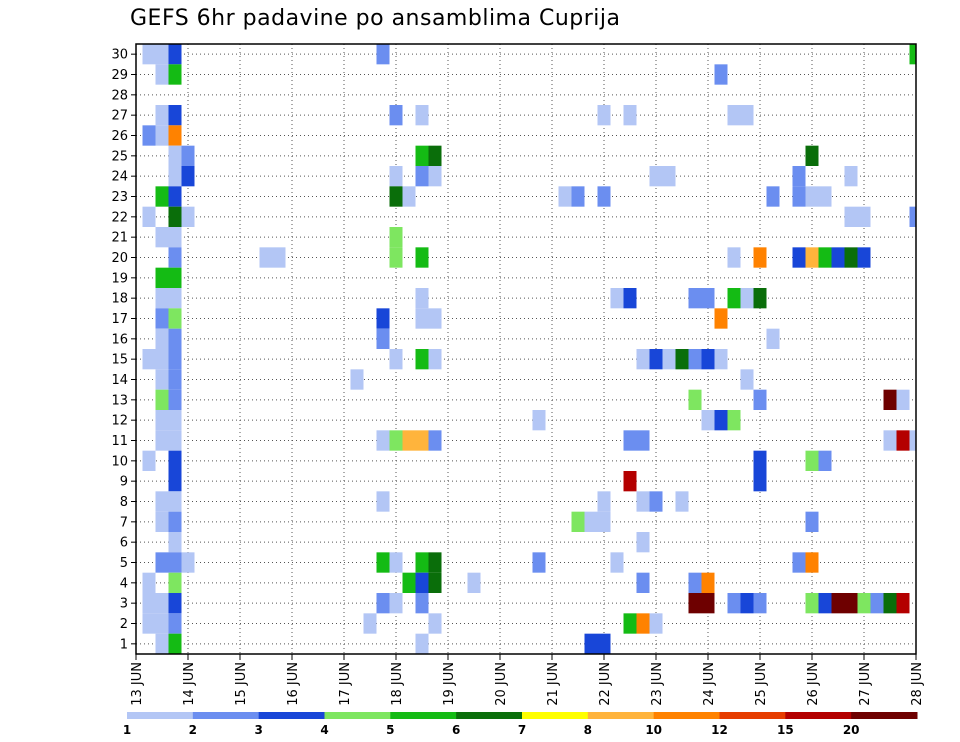 The image size is (960, 742). I want to click on y-tick-label: 28, so click(119, 95).